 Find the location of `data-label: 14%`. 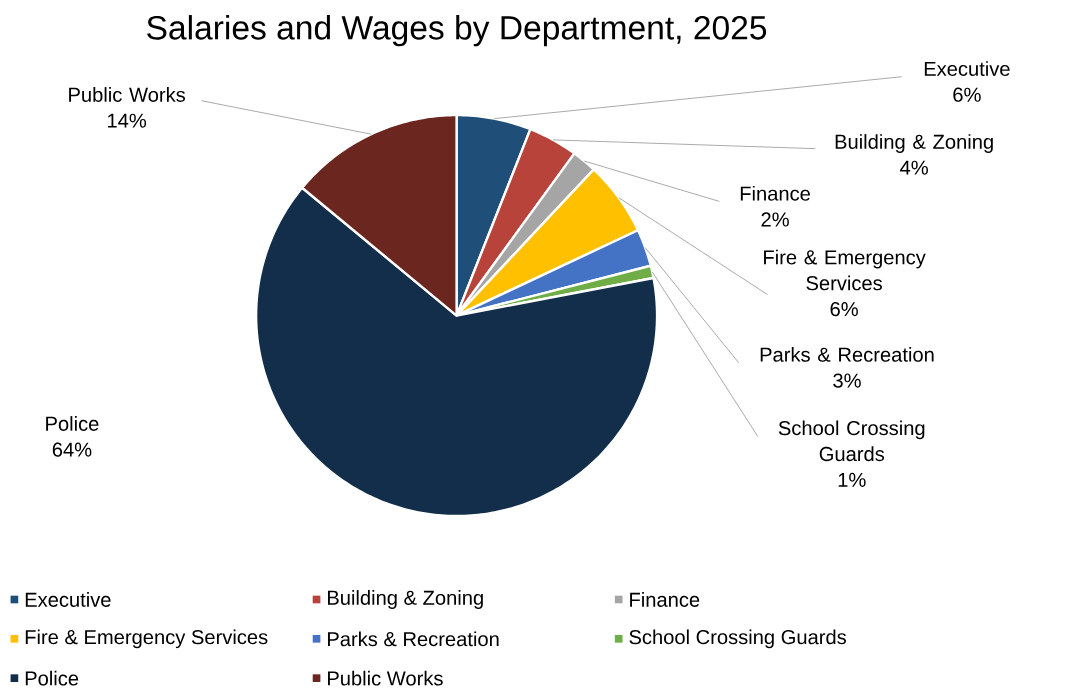

data-label: 14% is located at coordinates (127, 120).